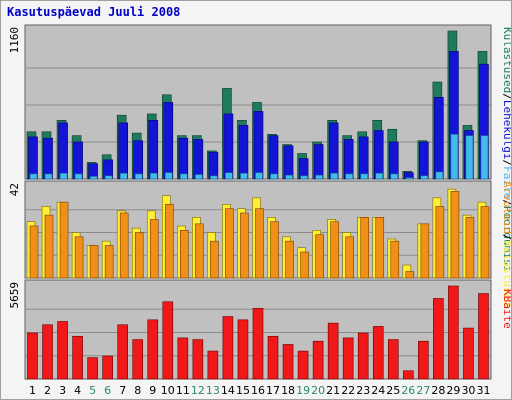  What do you see at coordinates (506, 130) in the screenshot?
I see `legend-top-part: Lehekülgi` at bounding box center [506, 130].